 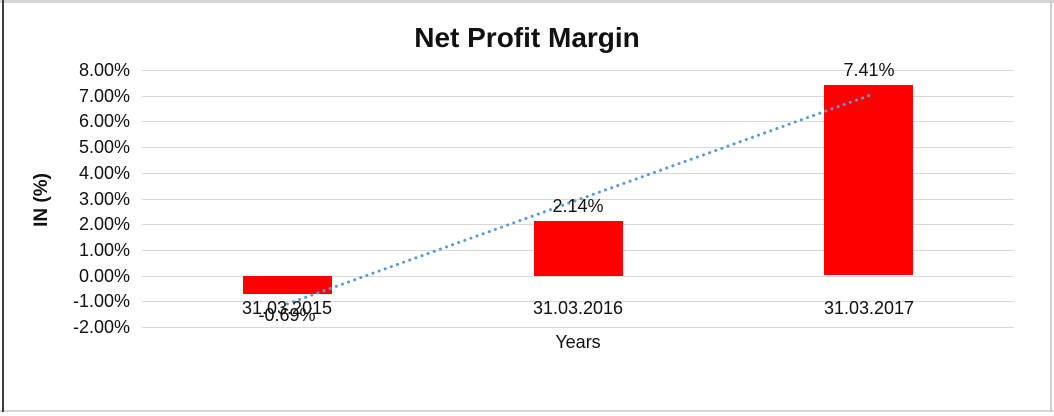 I want to click on y-tick-label: 7.00%, so click(x=104, y=96).